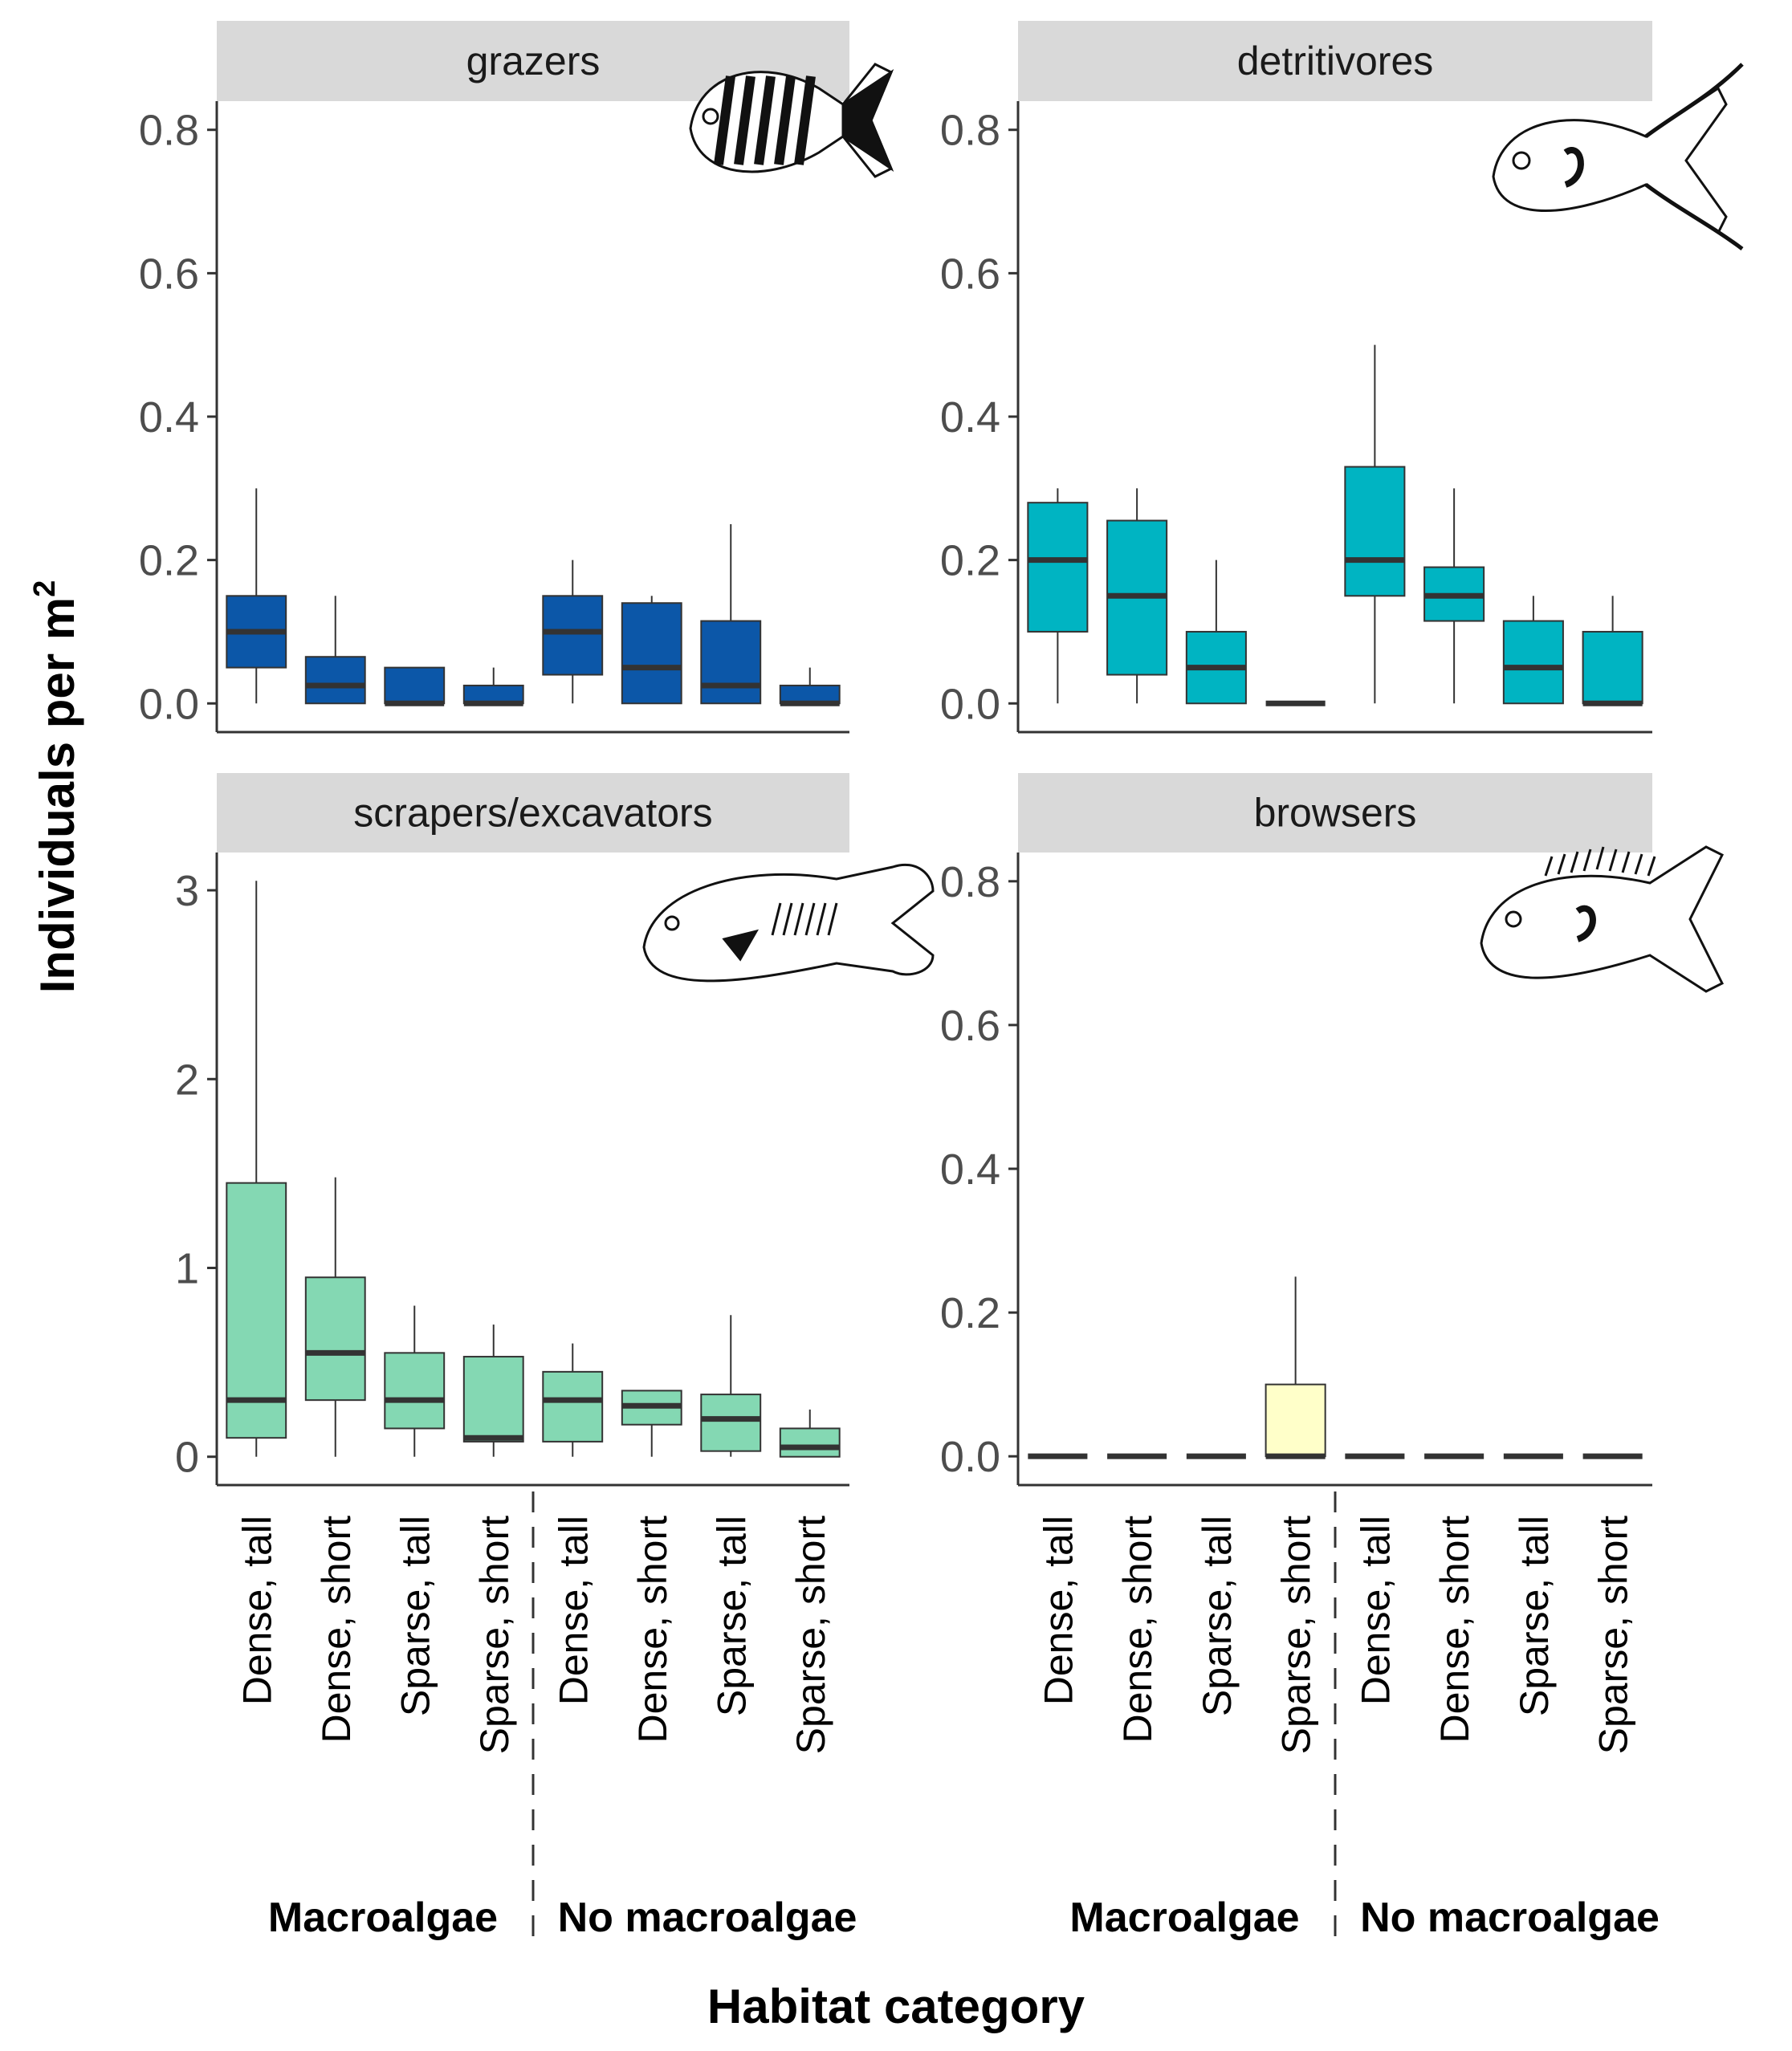 The height and width of the screenshot is (2051, 1792). Describe the element at coordinates (791, 120) in the screenshot. I see `surgeonfish-icon` at that location.